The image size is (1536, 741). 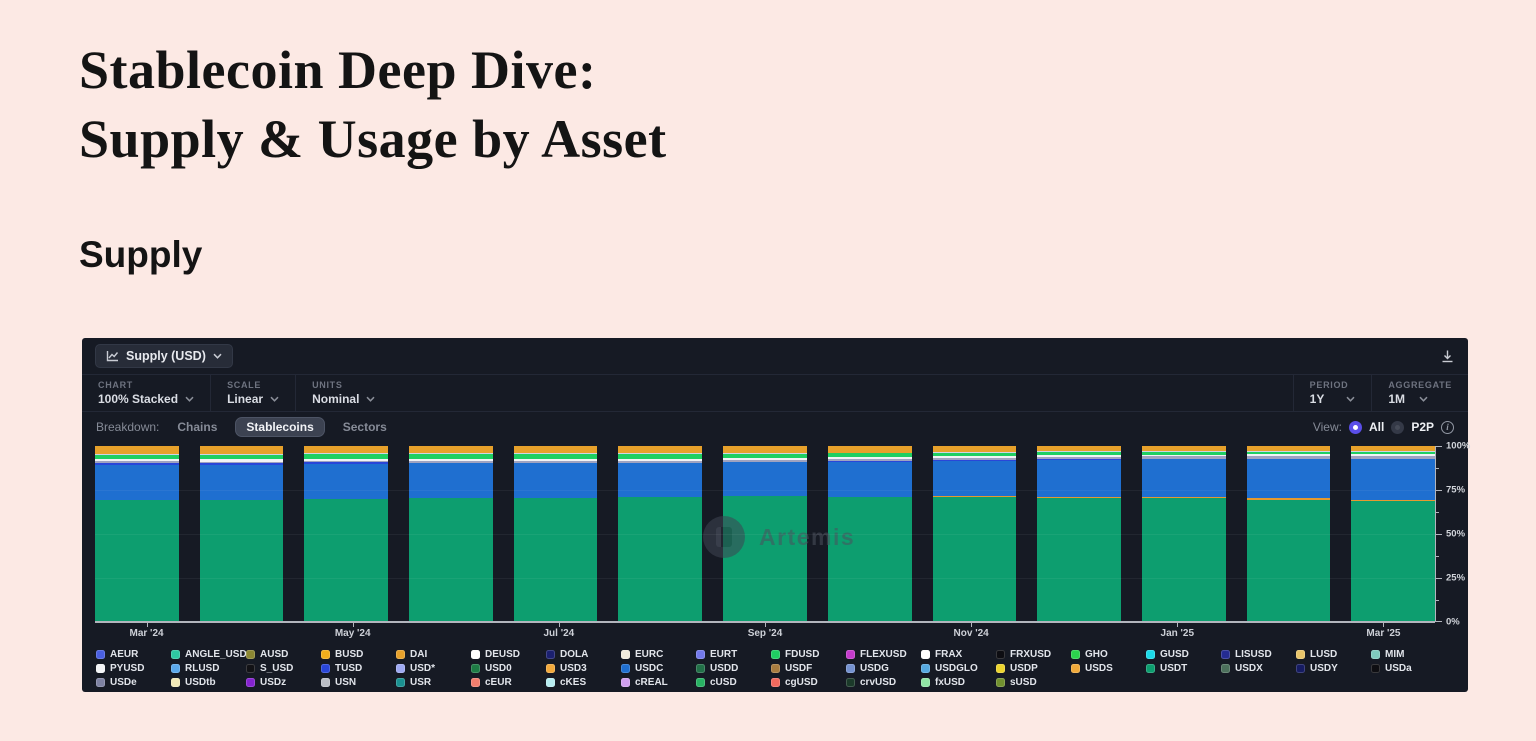 I want to click on legend-item-usdd: USDD, so click(x=733, y=668).